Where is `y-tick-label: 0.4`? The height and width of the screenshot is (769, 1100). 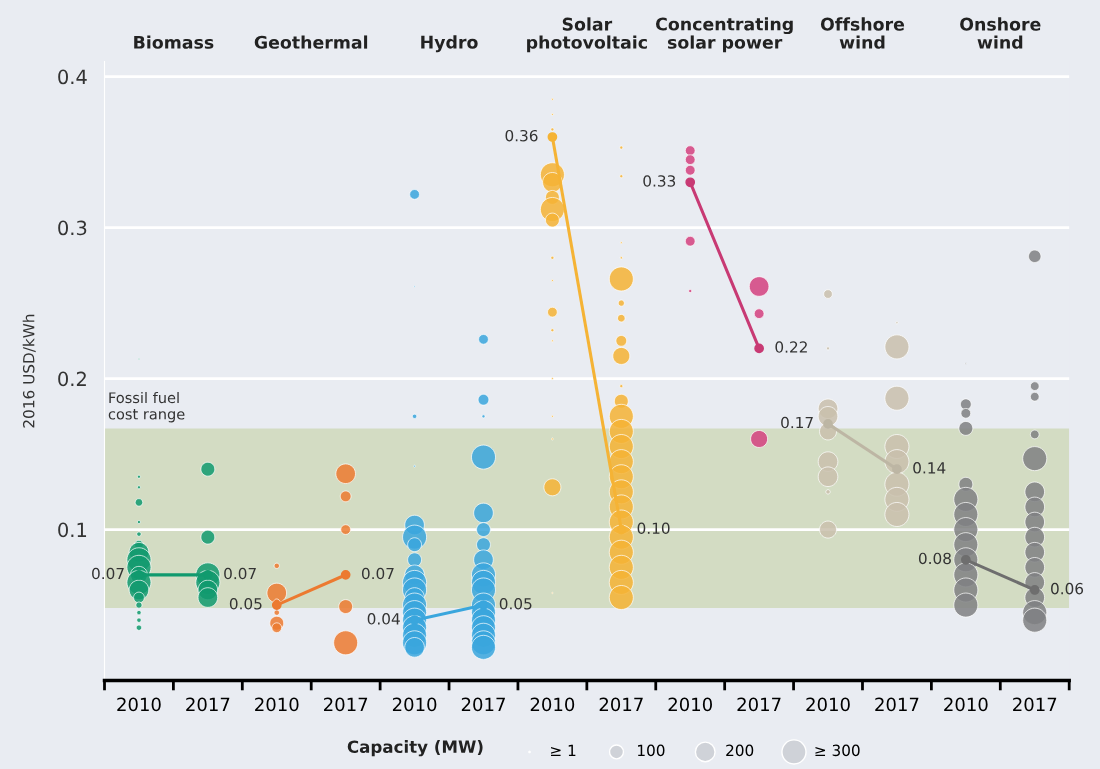 y-tick-label: 0.4 is located at coordinates (72, 77).